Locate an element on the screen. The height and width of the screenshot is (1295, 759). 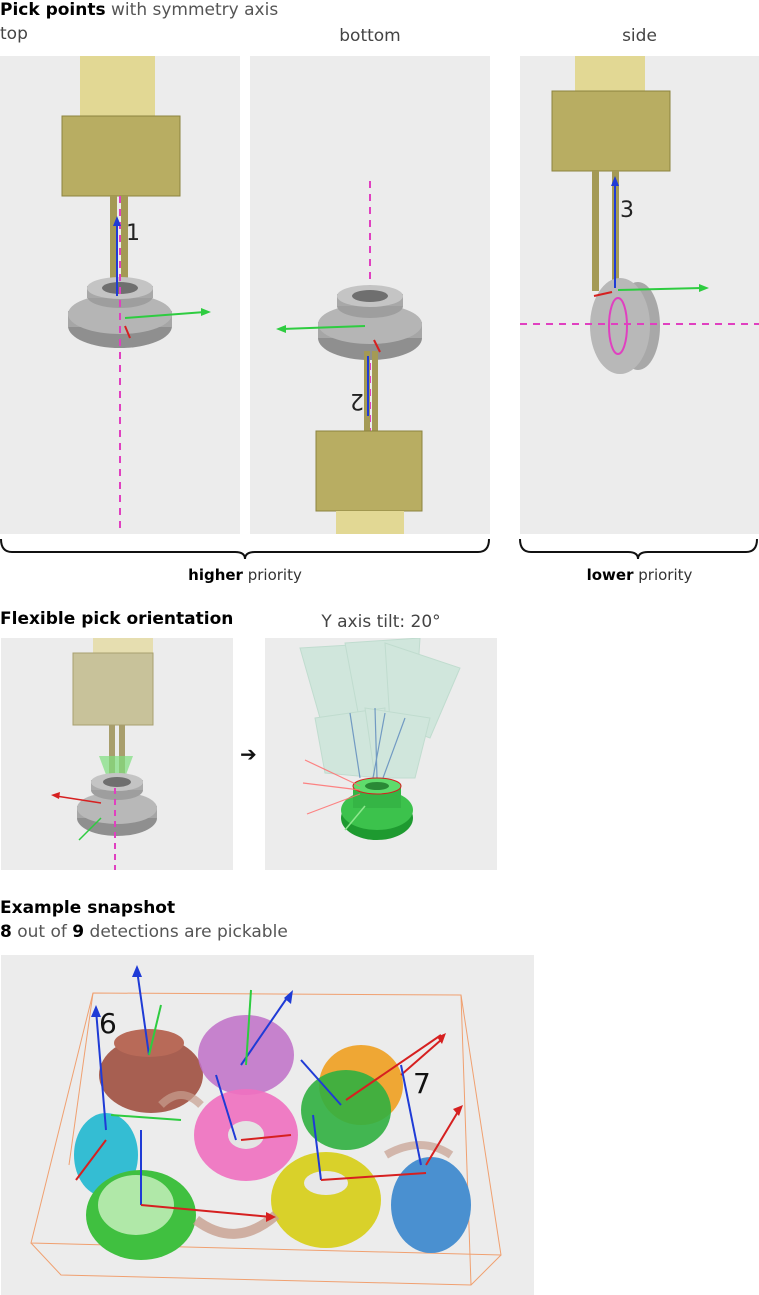
higher-priority-bold: higher is located at coordinates (215, 575).